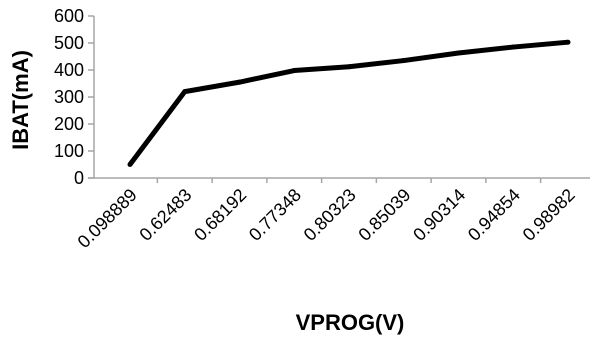 This screenshot has width=593, height=339. Describe the element at coordinates (69, 70) in the screenshot. I see `y-tick-label: 400` at that location.